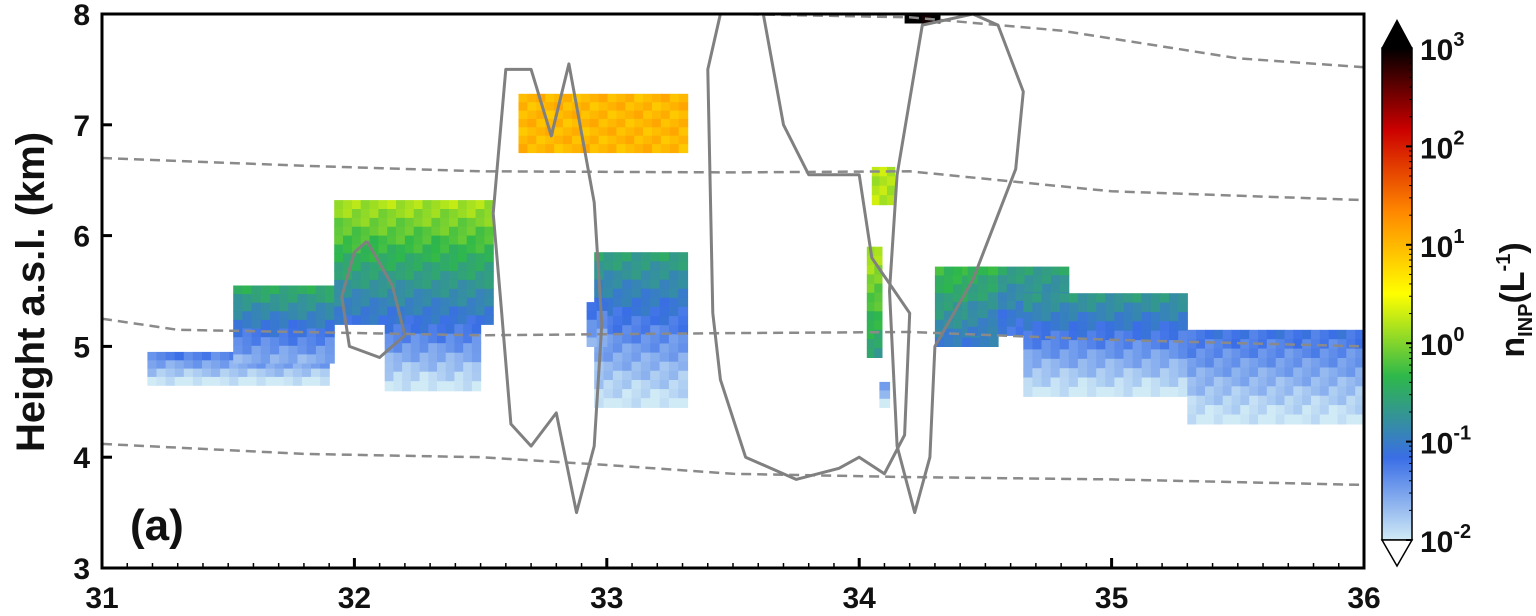 Image resolution: width=1536 pixels, height=616 pixels. What do you see at coordinates (733, 179) in the screenshot?
I see `isotherm-line` at bounding box center [733, 179].